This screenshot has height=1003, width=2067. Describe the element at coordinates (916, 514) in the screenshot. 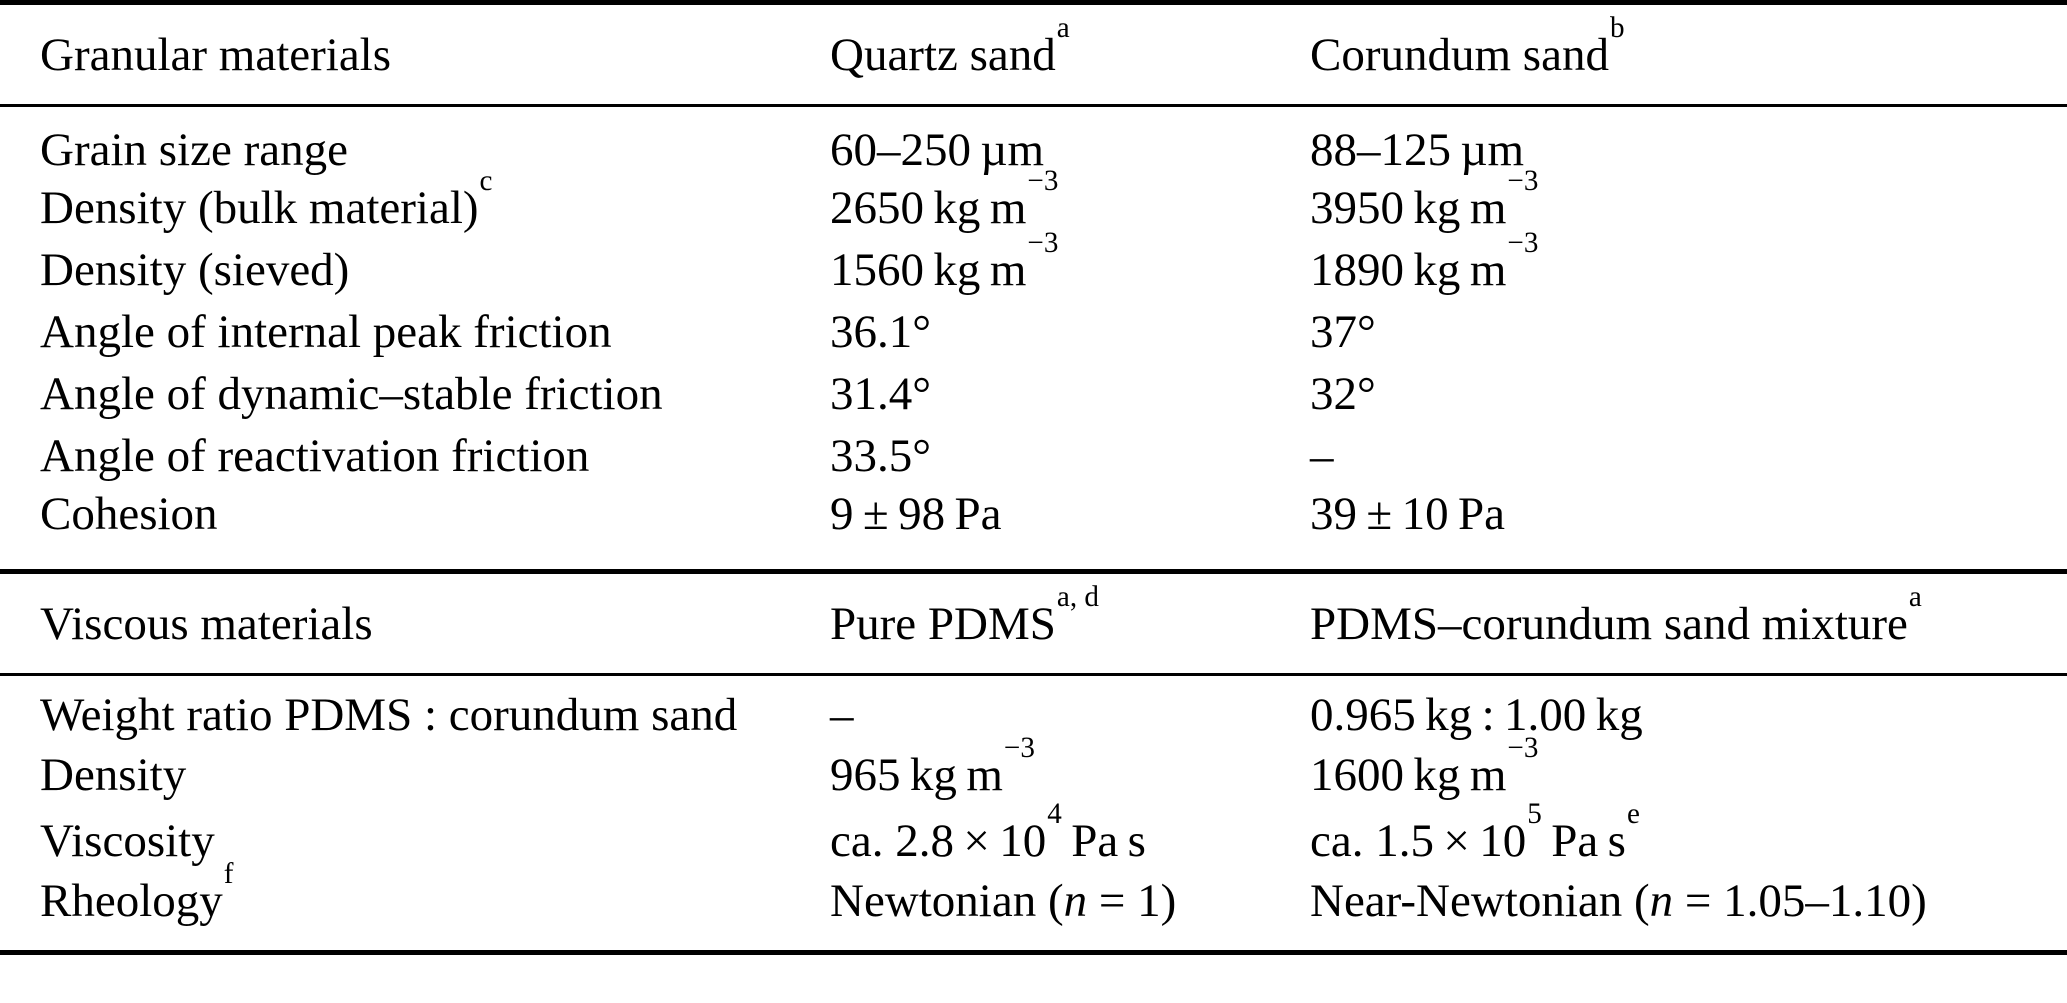

I see `table-cell: 9 ± 98 Pa` at that location.